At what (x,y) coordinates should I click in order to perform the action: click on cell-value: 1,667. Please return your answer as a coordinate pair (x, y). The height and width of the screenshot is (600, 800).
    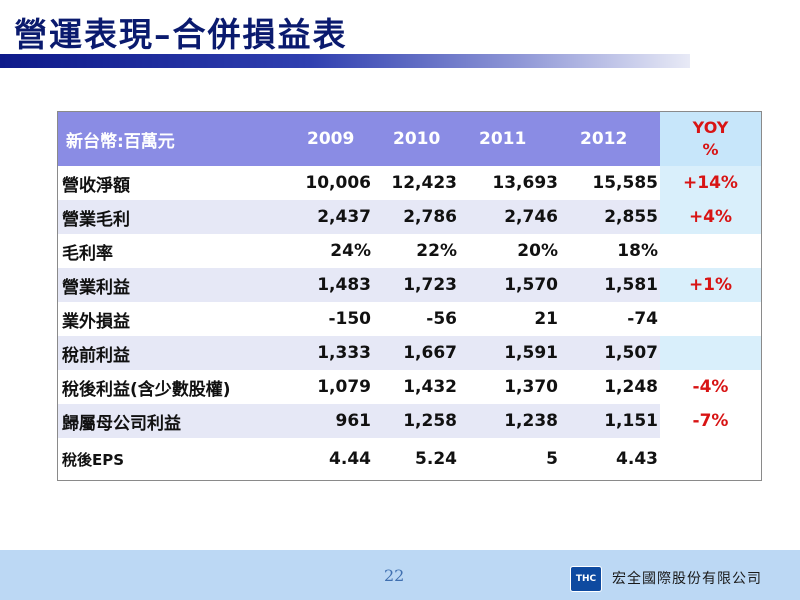
    Looking at the image, I should click on (416, 353).